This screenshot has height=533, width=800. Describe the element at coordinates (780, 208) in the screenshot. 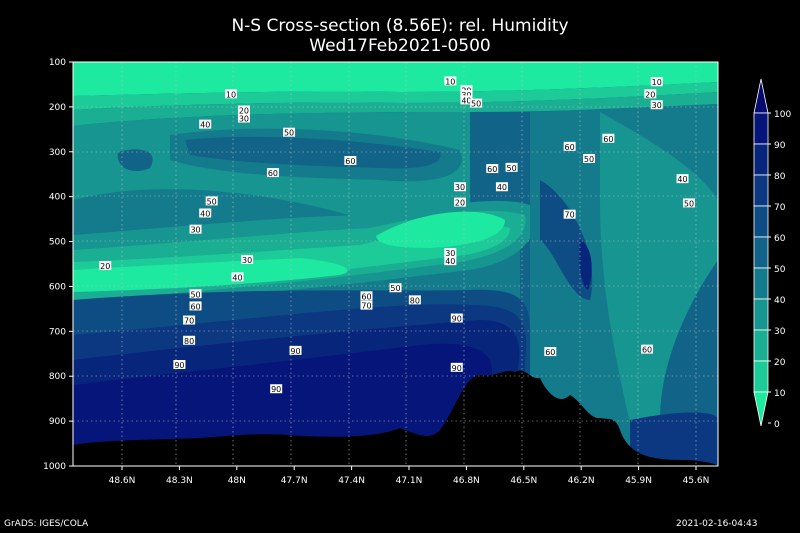

I see `colorbar-label: 70` at that location.